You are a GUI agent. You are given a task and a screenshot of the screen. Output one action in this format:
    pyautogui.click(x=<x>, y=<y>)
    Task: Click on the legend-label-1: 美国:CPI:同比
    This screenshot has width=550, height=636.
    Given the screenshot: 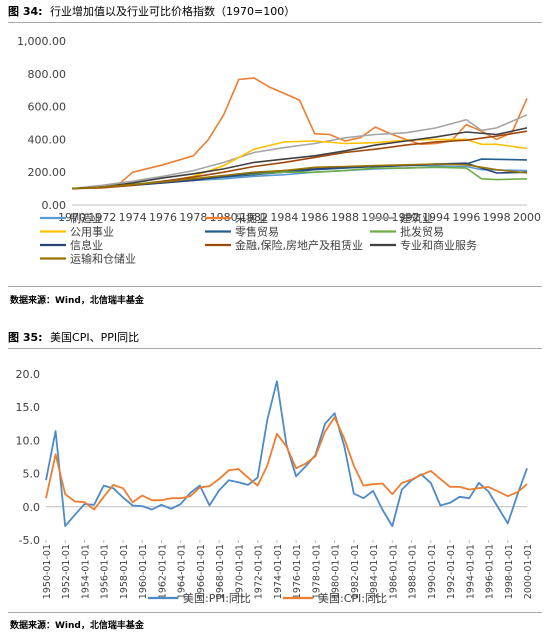 What is the action you would take?
    pyautogui.click(x=352, y=598)
    